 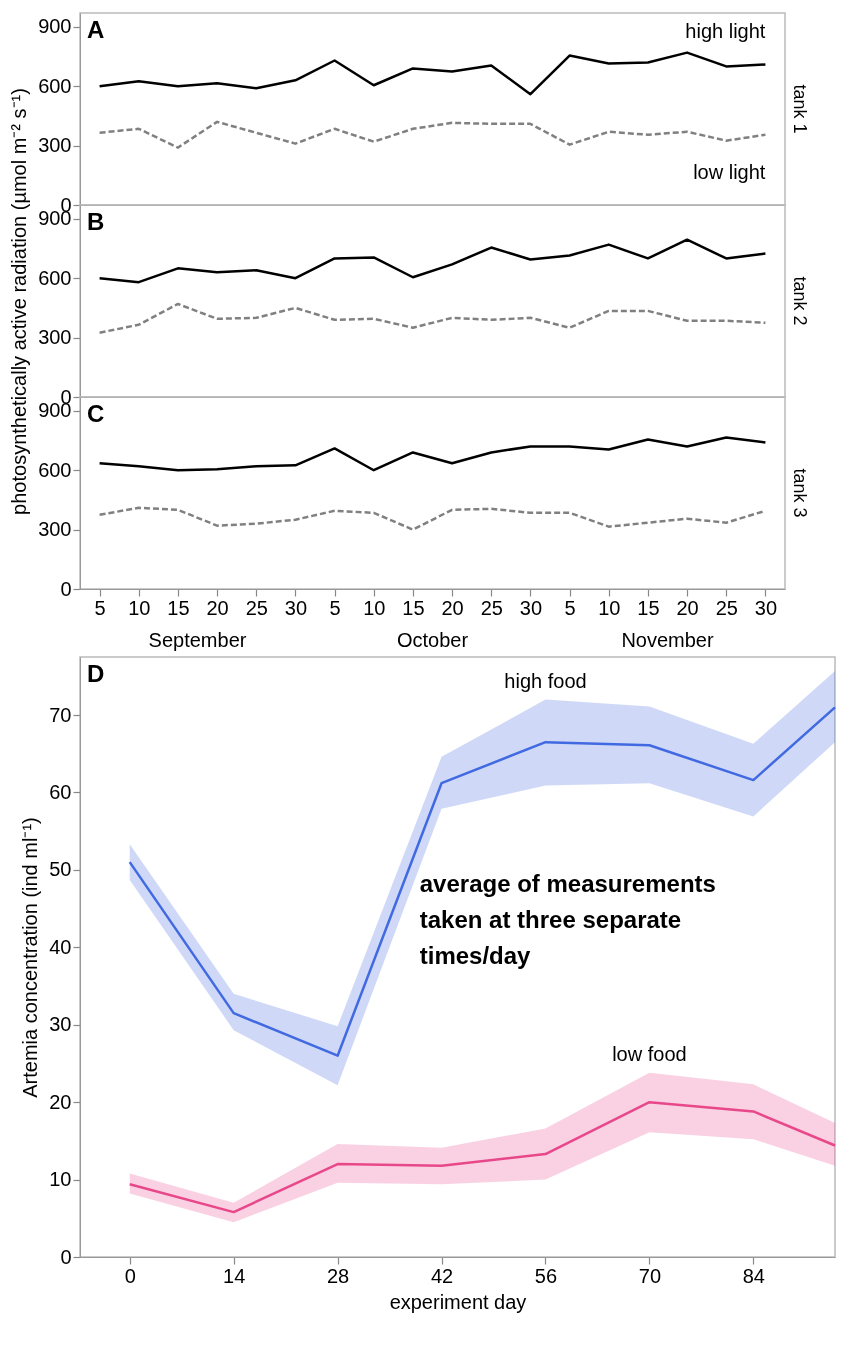 I want to click on y-tick-label: 40, so click(x=60, y=946).